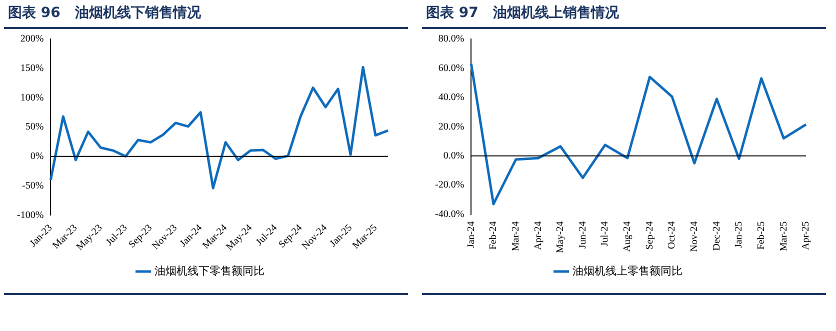  What do you see at coordinates (605, 233) in the screenshot?
I see `x-tick-label: Jul-24` at bounding box center [605, 233].